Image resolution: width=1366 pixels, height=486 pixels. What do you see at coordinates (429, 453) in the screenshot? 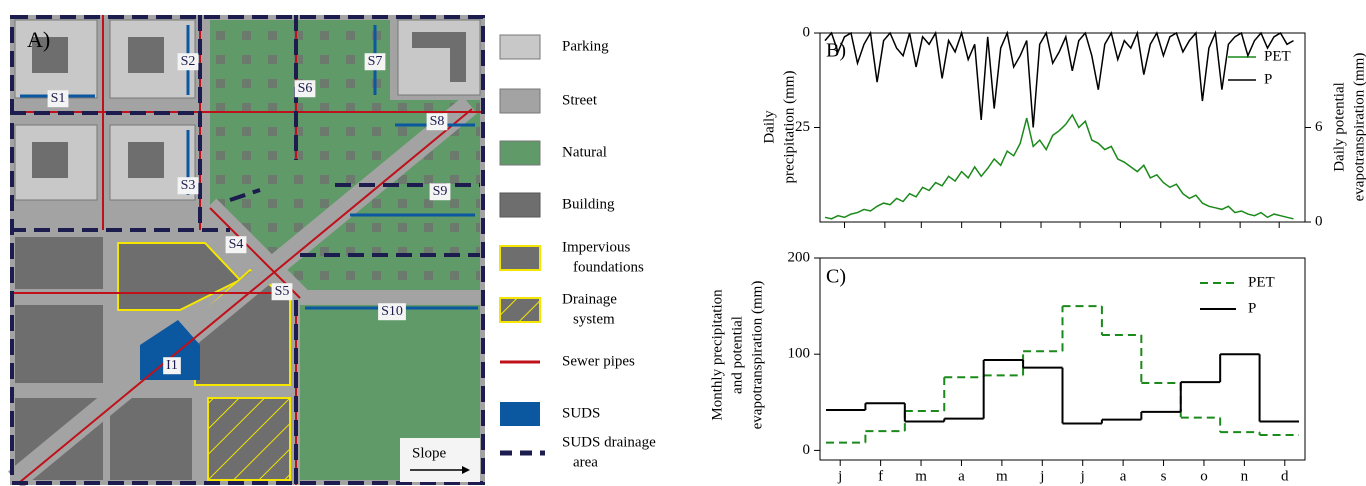
I see `slope-label: Slope` at bounding box center [429, 453].